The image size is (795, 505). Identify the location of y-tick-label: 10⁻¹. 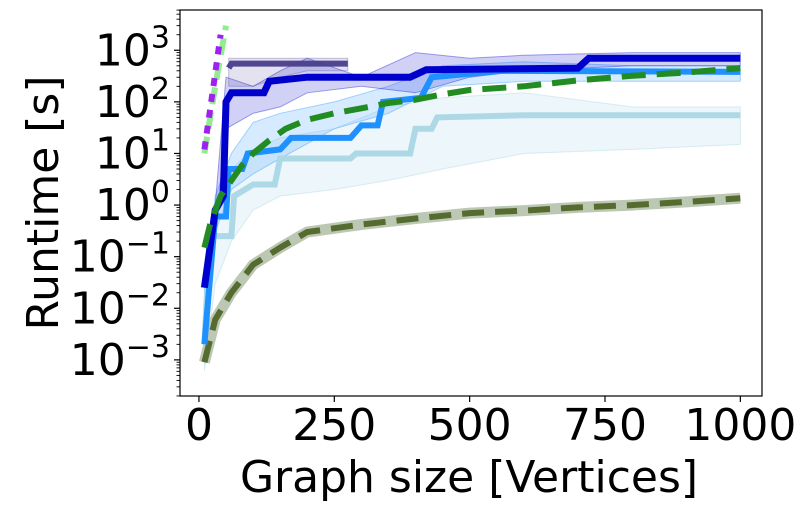
(120, 255).